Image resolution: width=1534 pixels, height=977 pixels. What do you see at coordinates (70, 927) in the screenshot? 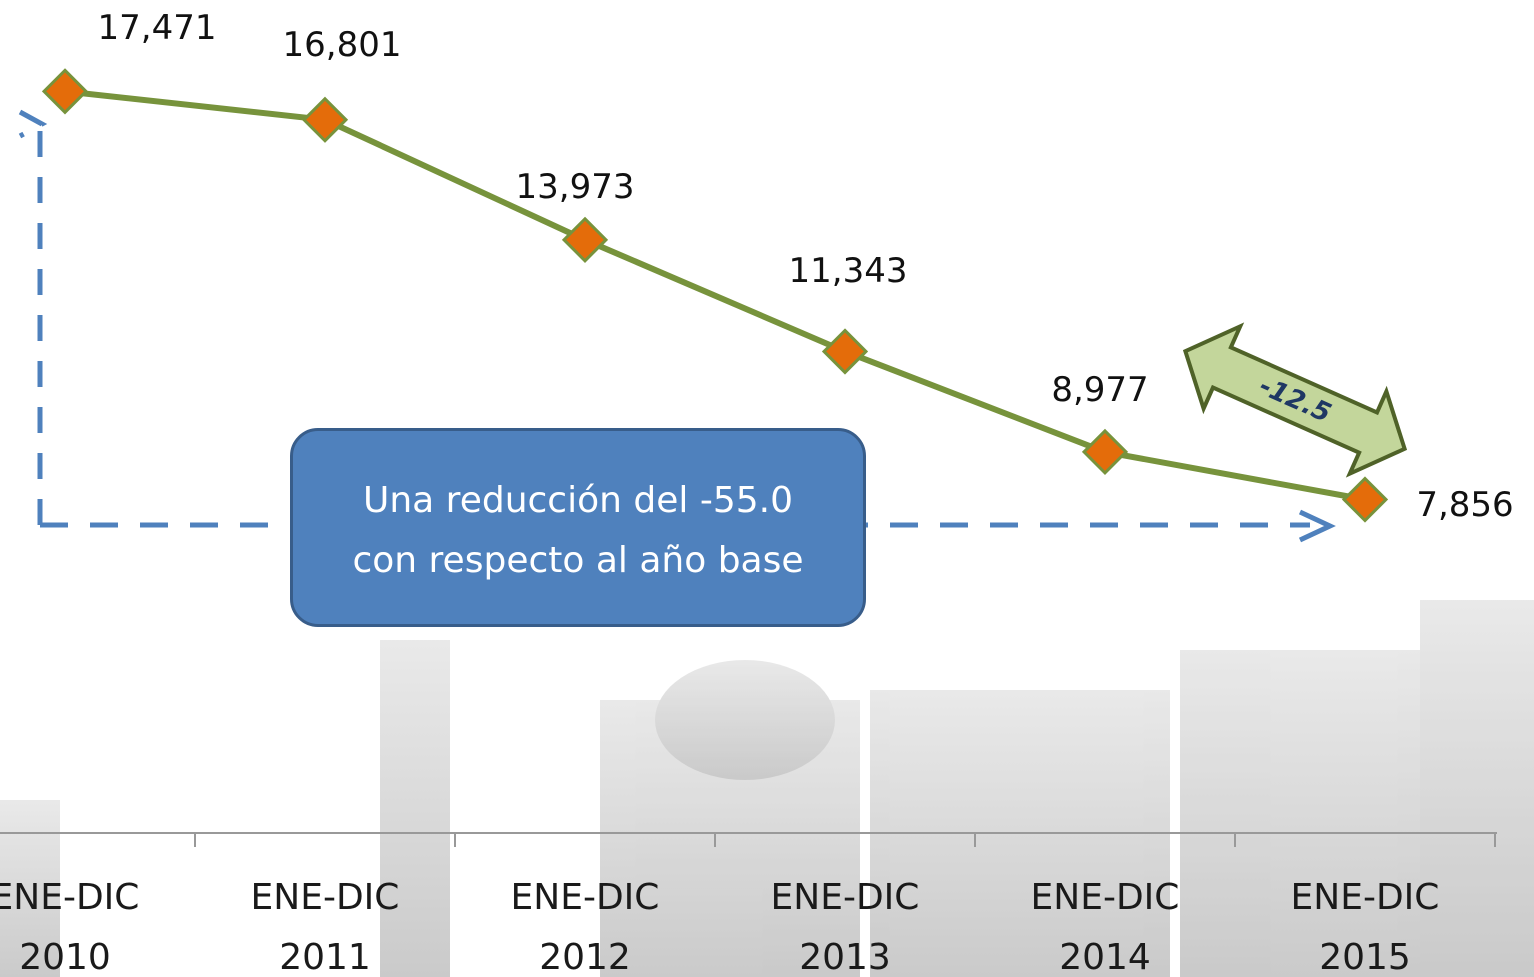
I see `x-tick-label: ENE-DIC 2010` at bounding box center [70, 927].